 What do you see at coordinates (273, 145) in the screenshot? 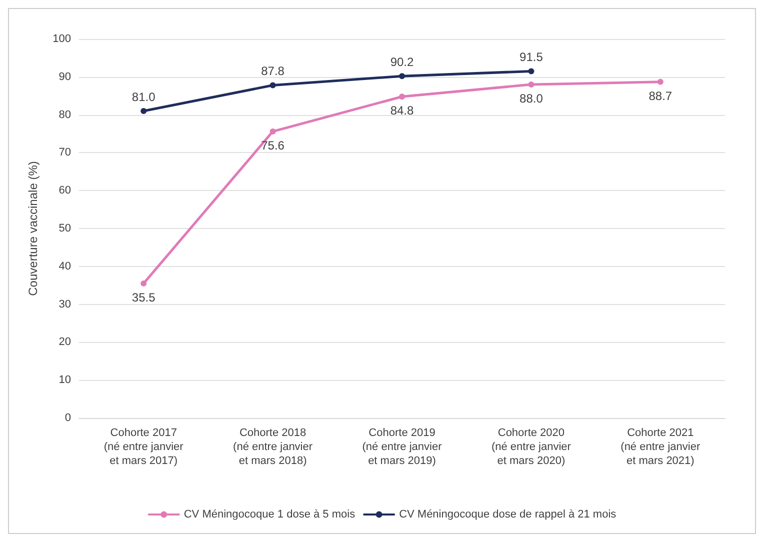
I see `data-label: 75.6` at bounding box center [273, 145].